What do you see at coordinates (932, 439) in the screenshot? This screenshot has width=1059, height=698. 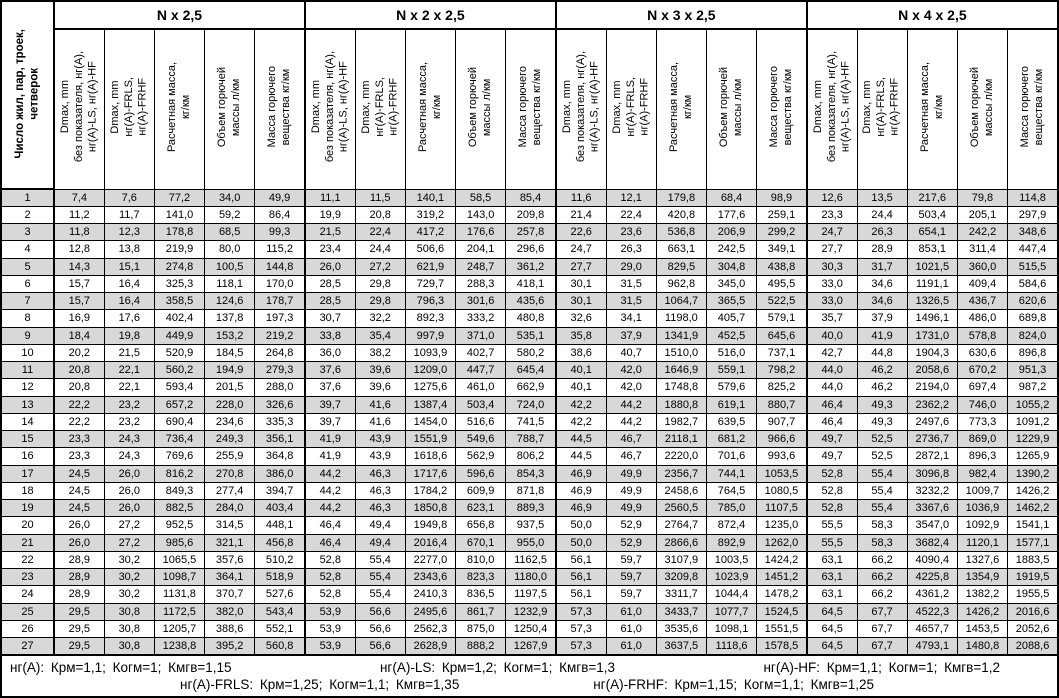 I see `data-cell: 2736,7` at bounding box center [932, 439].